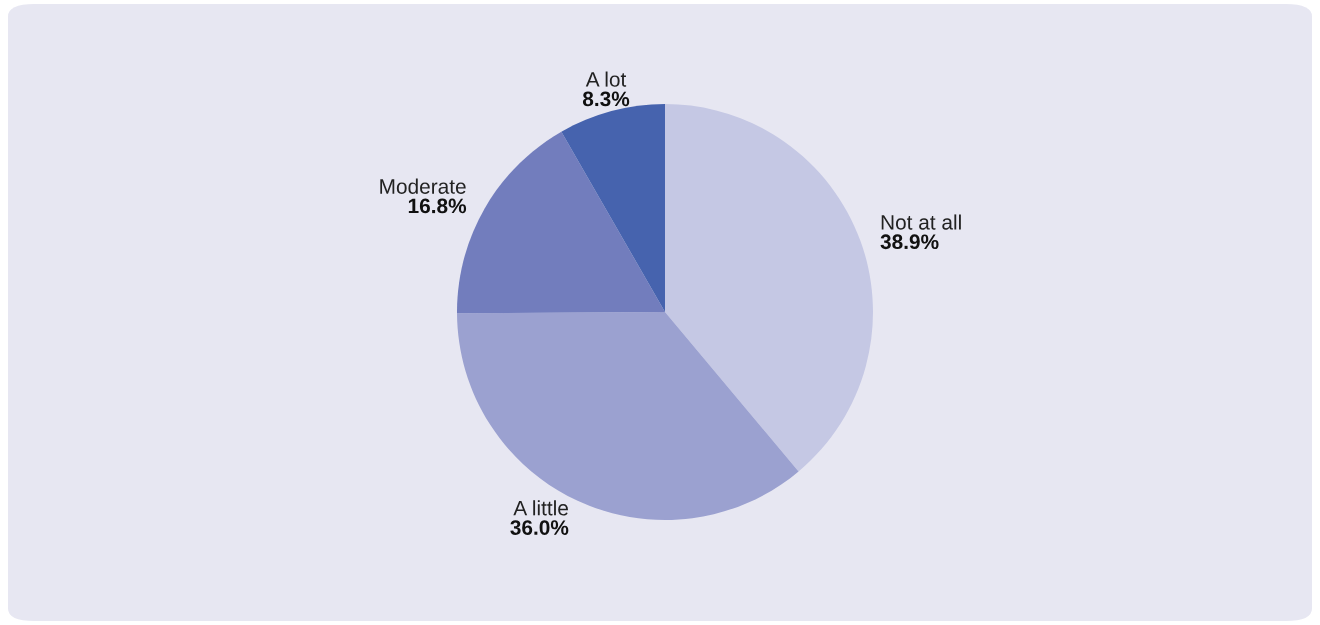 Image resolution: width=1320 pixels, height=625 pixels. Describe the element at coordinates (606, 79) in the screenshot. I see `slice-label: A lot` at that location.